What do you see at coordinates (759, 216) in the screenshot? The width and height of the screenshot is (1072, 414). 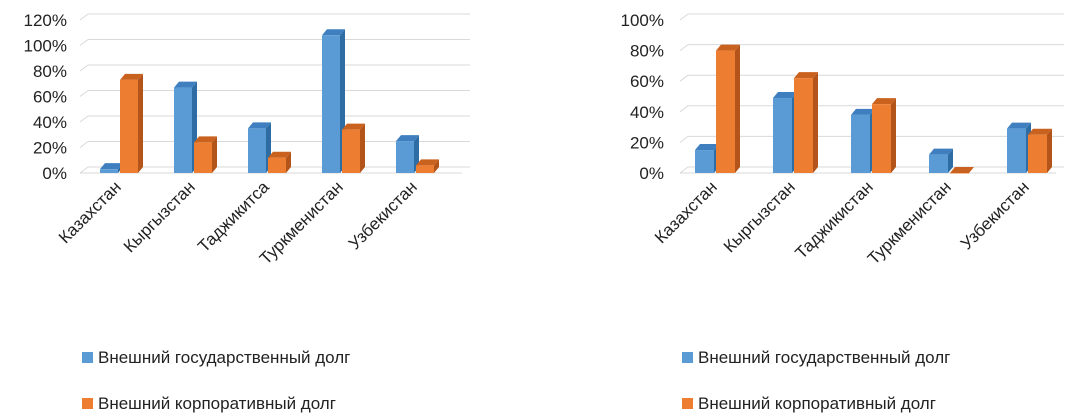 I see `x-category-label: Кыргызстан` at bounding box center [759, 216].